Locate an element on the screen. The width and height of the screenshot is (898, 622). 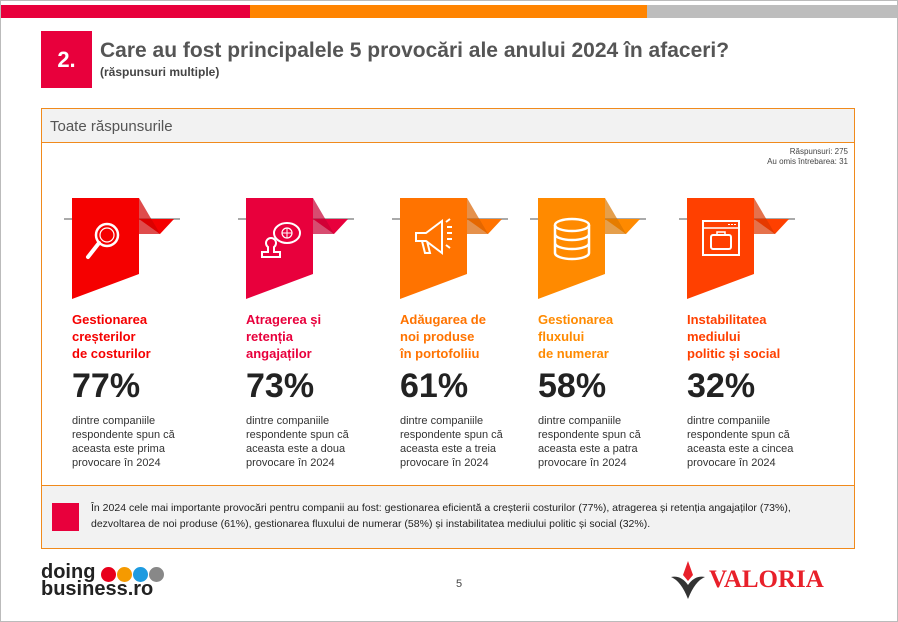
title-line: de costurilor is located at coordinates (111, 353).